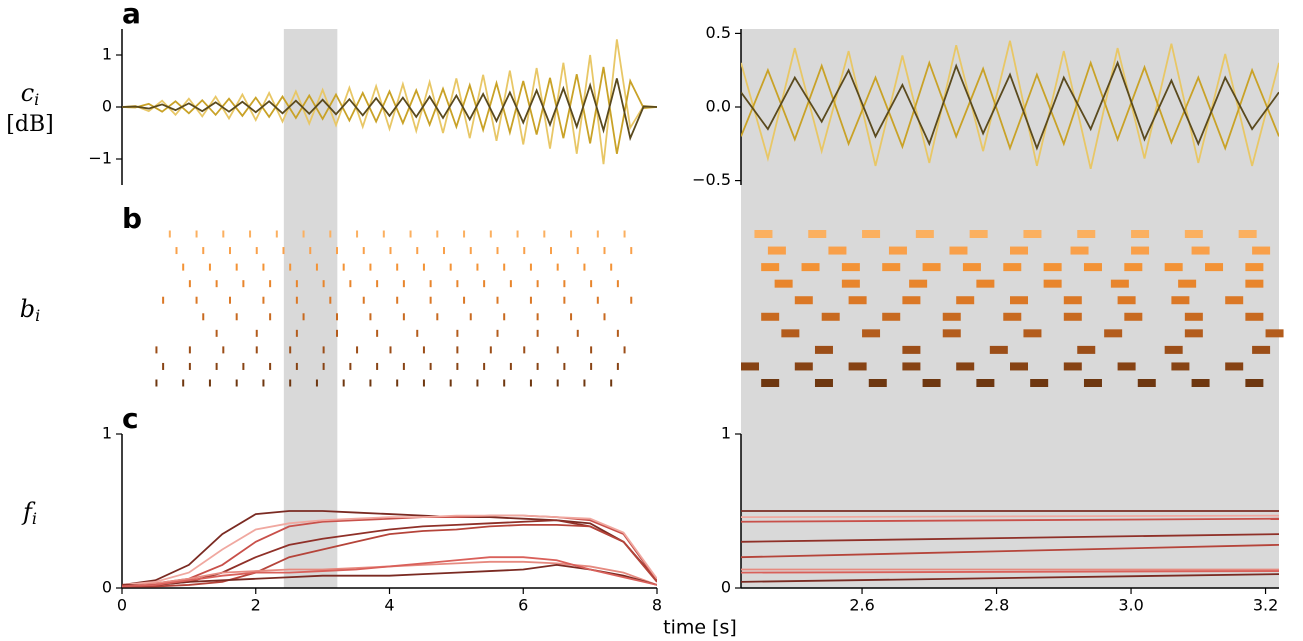 The image size is (1303, 641). I want to click on y-tick-label: 0.5, so click(718, 32).